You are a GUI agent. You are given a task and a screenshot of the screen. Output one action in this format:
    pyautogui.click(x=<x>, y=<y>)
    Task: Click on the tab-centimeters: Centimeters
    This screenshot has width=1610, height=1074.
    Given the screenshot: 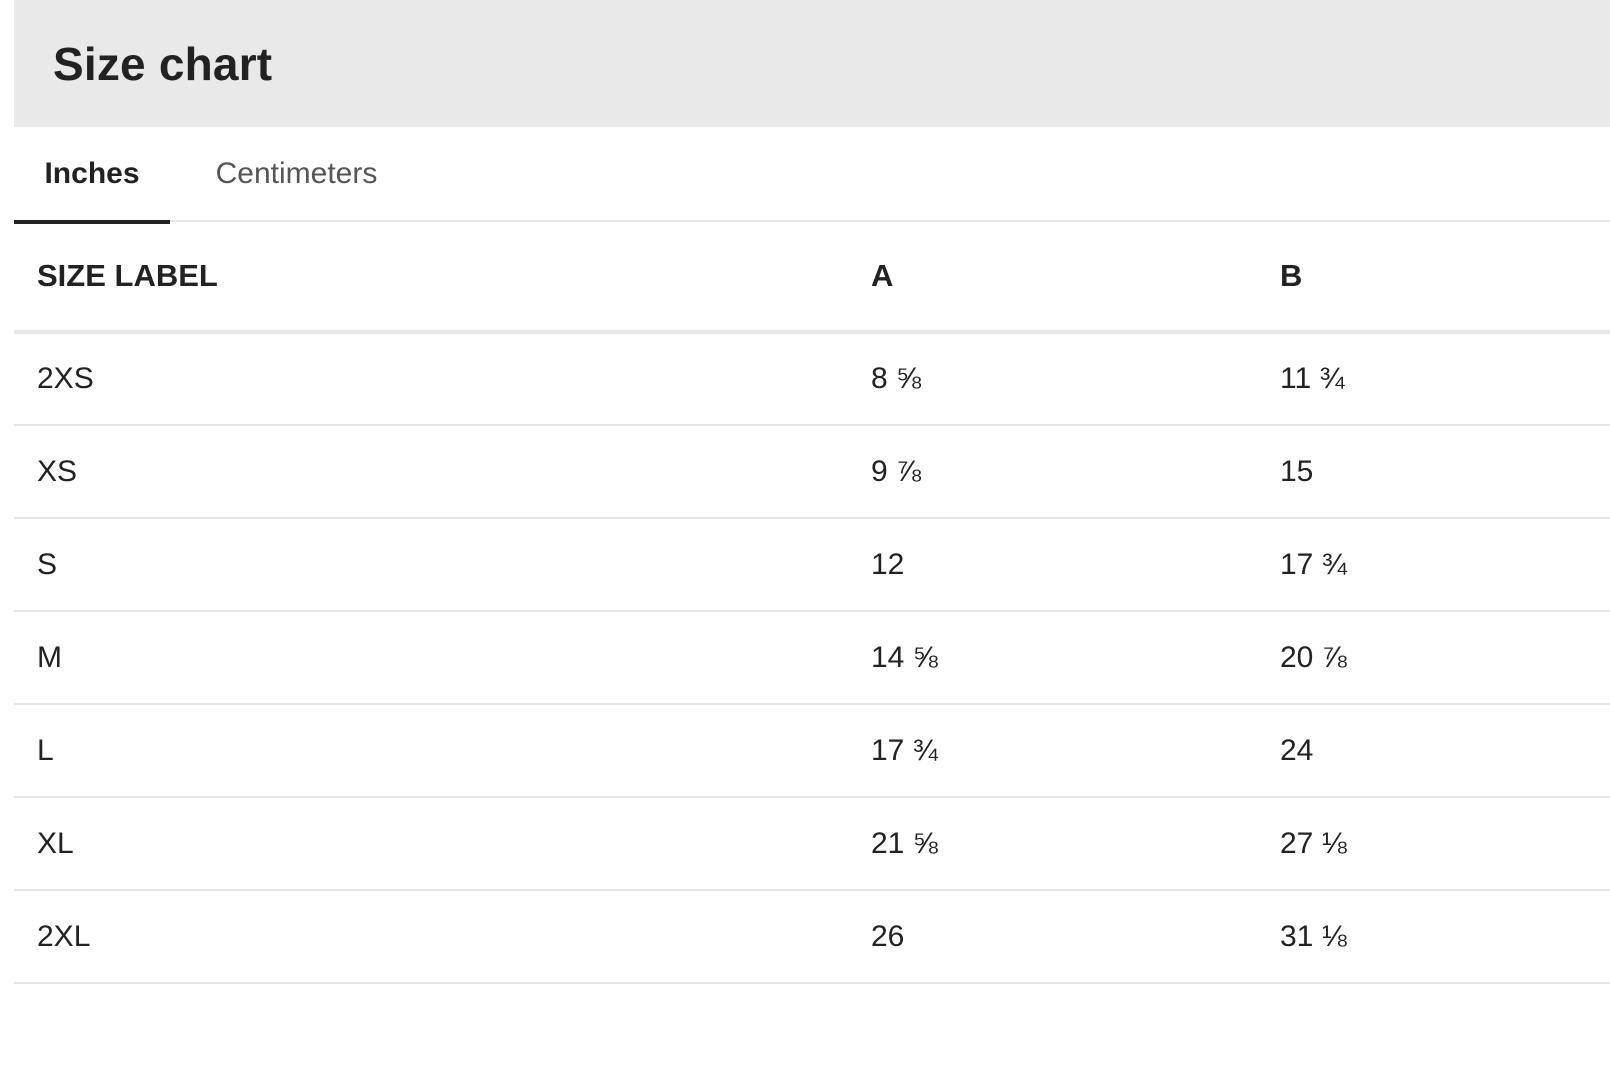 What is the action you would take?
    pyautogui.click(x=296, y=173)
    